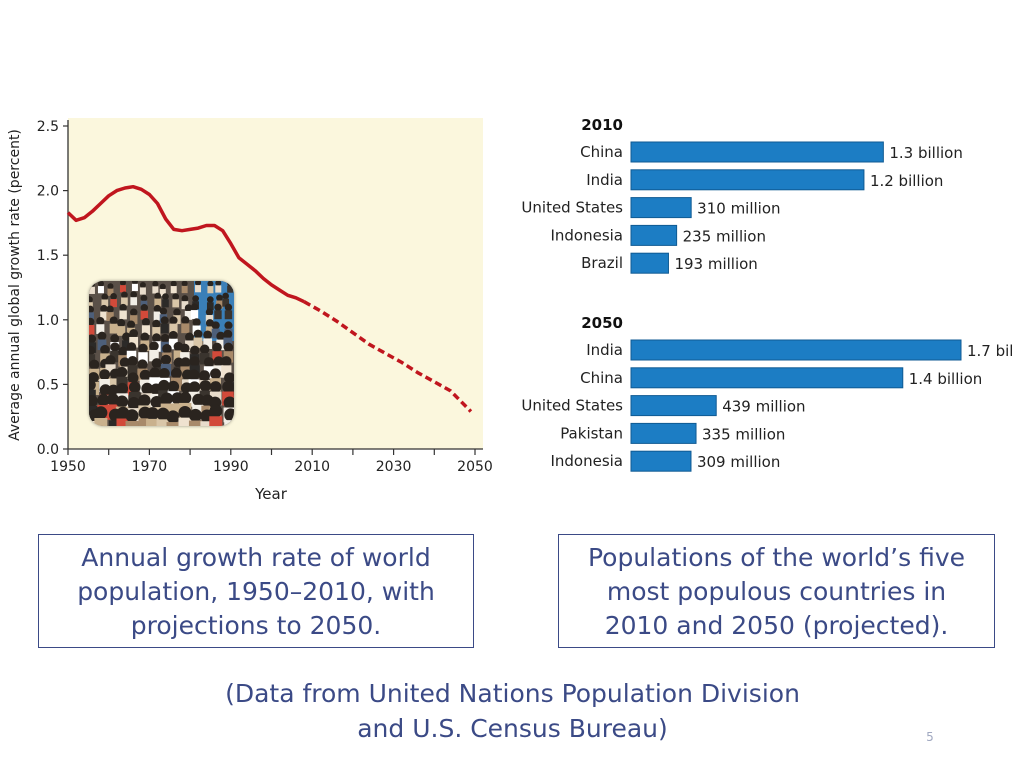 This screenshot has width=1024, height=768. I want to click on x-tick-label: 2050, so click(475, 467).